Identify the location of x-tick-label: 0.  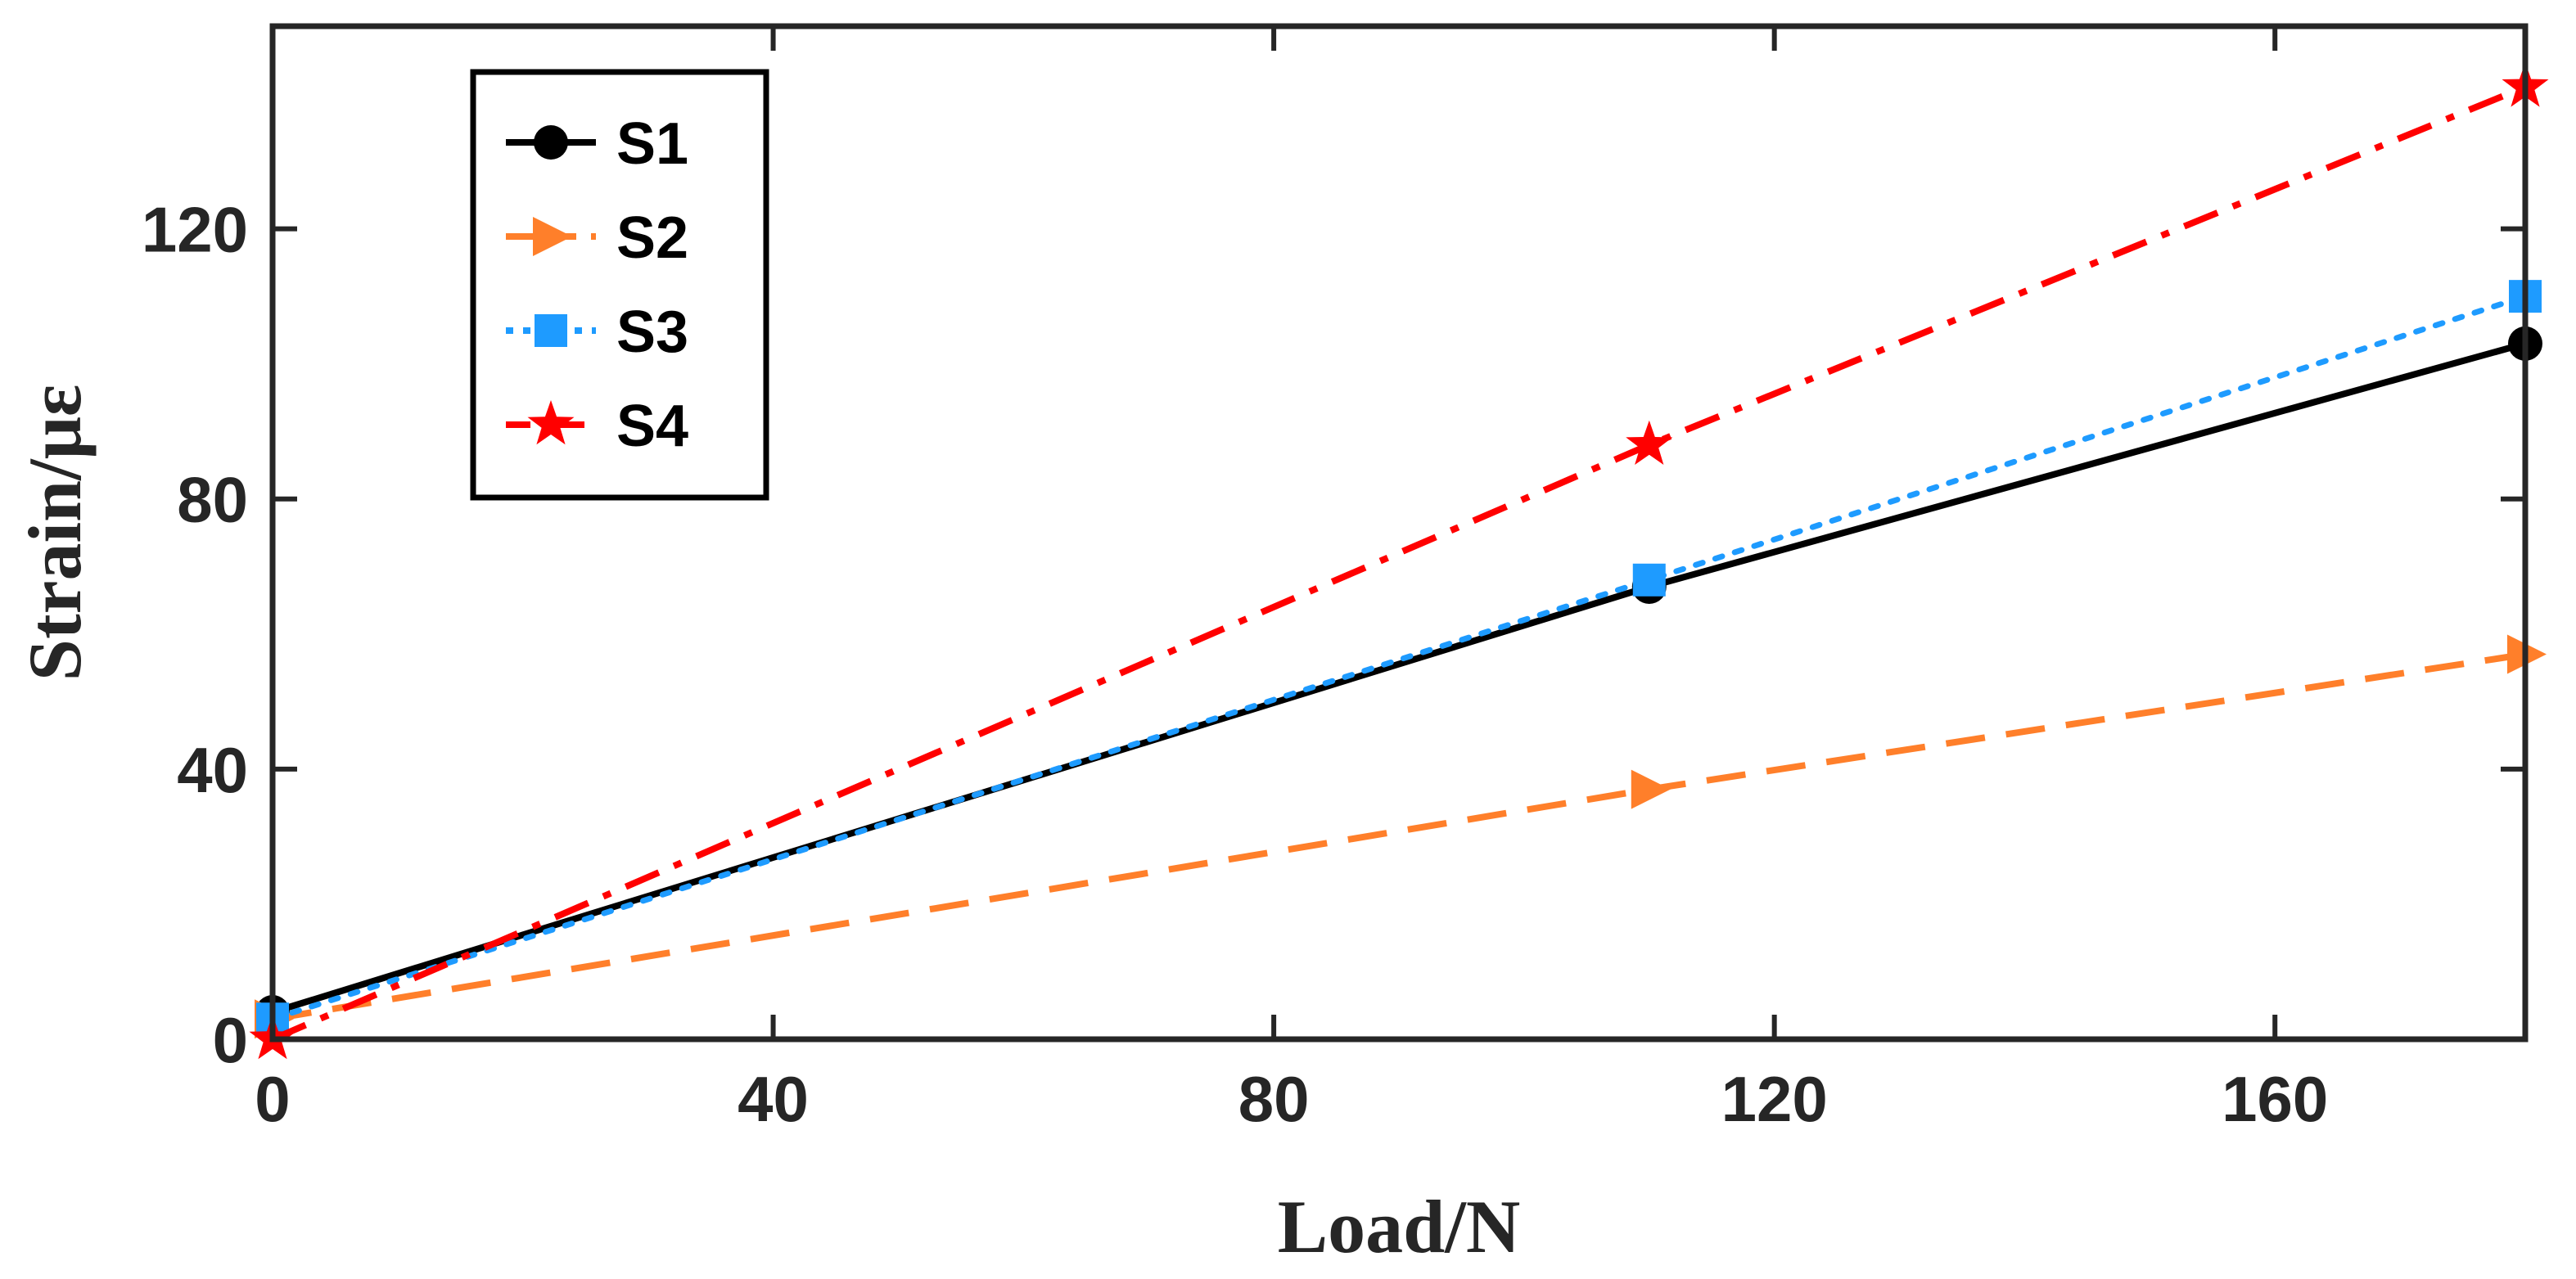
(272, 1099).